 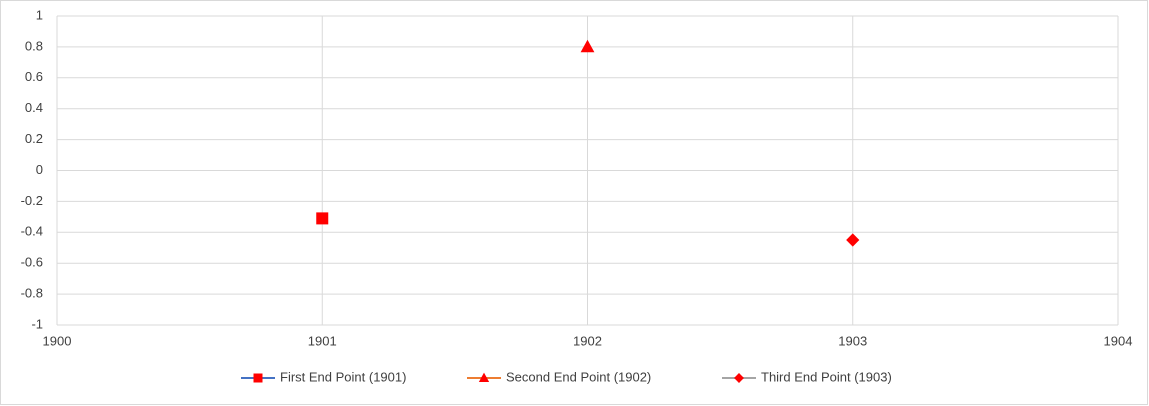 What do you see at coordinates (32, 293) in the screenshot?
I see `y-tick-label: -0.8` at bounding box center [32, 293].